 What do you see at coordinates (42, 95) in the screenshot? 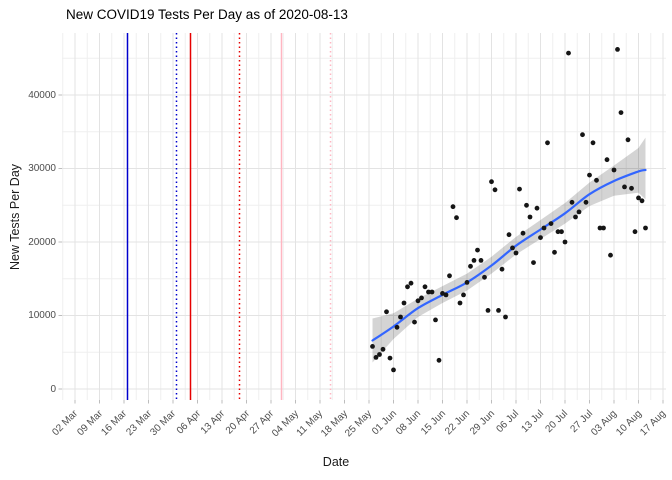
I see `y-tick-label: 40000` at bounding box center [42, 95].